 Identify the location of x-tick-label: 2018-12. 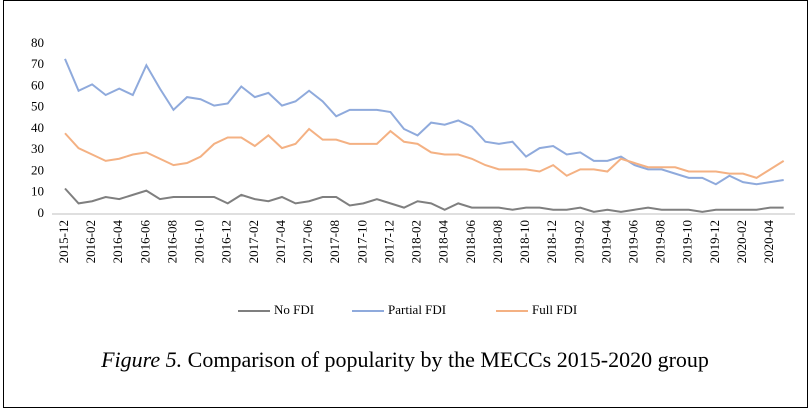
(551, 241).